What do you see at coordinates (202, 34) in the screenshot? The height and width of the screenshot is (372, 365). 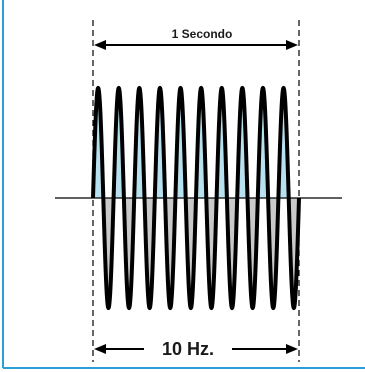 I see `duration-label: 1 Secondo` at bounding box center [202, 34].